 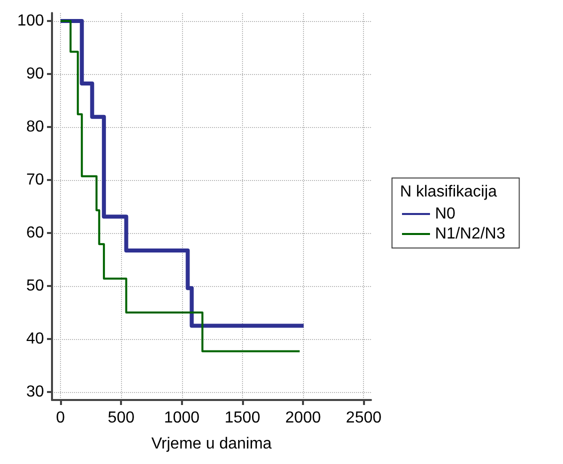 I want to click on y-tick-label: 80, so click(x=35, y=127).